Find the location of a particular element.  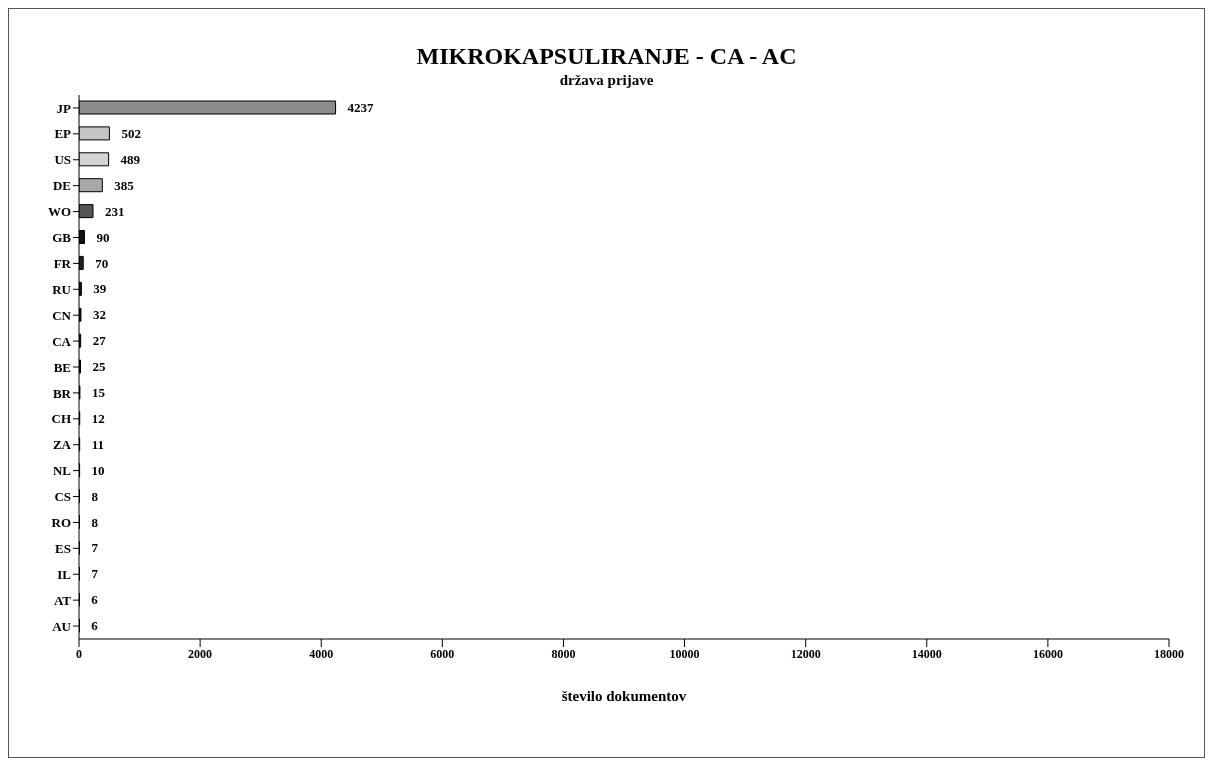

y-tick-label: FR is located at coordinates (62, 263).